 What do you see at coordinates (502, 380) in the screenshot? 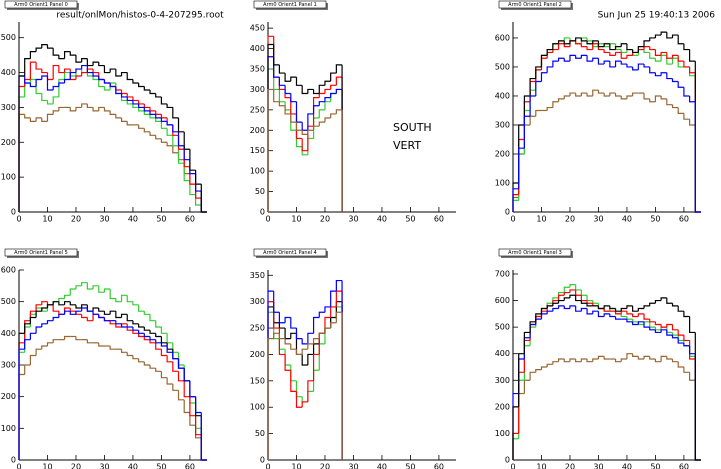
I see `y-tick-label: 300` at bounding box center [502, 380].